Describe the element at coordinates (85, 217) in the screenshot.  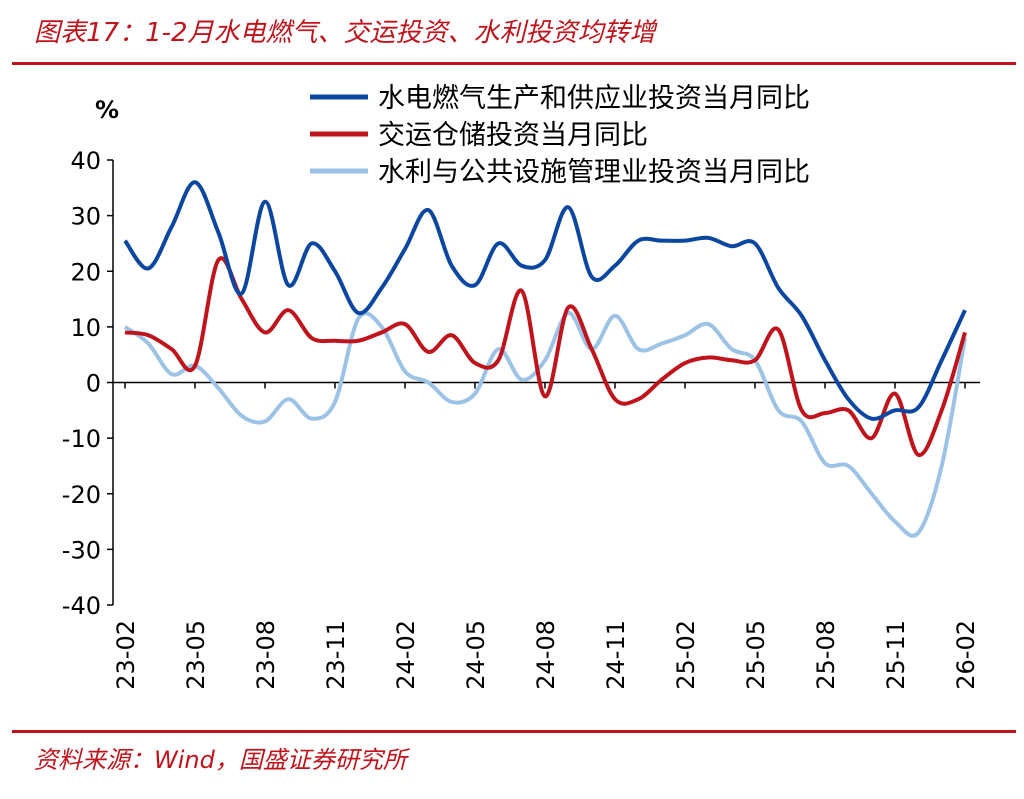
I see `y-tick-label: 30` at that location.